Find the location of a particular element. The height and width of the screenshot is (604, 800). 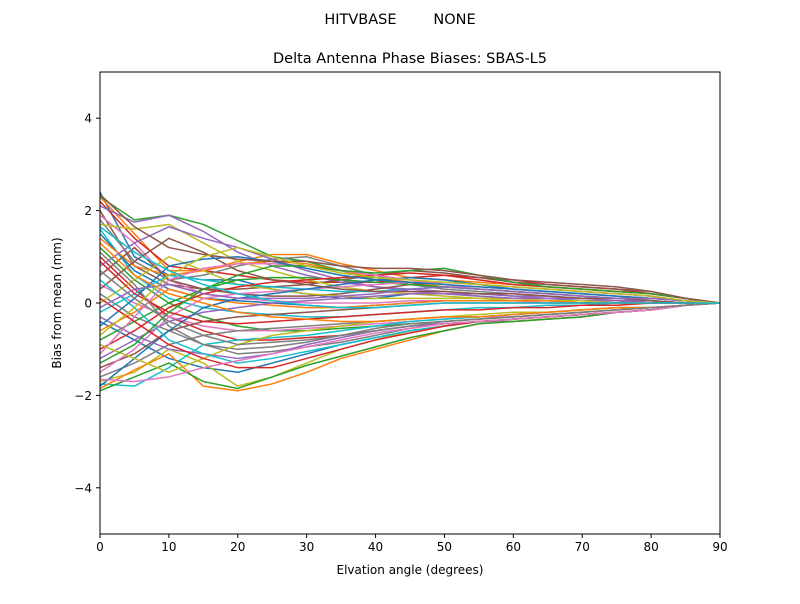

y-axis: −4 −2 0 2 4 is located at coordinates (87, 303).